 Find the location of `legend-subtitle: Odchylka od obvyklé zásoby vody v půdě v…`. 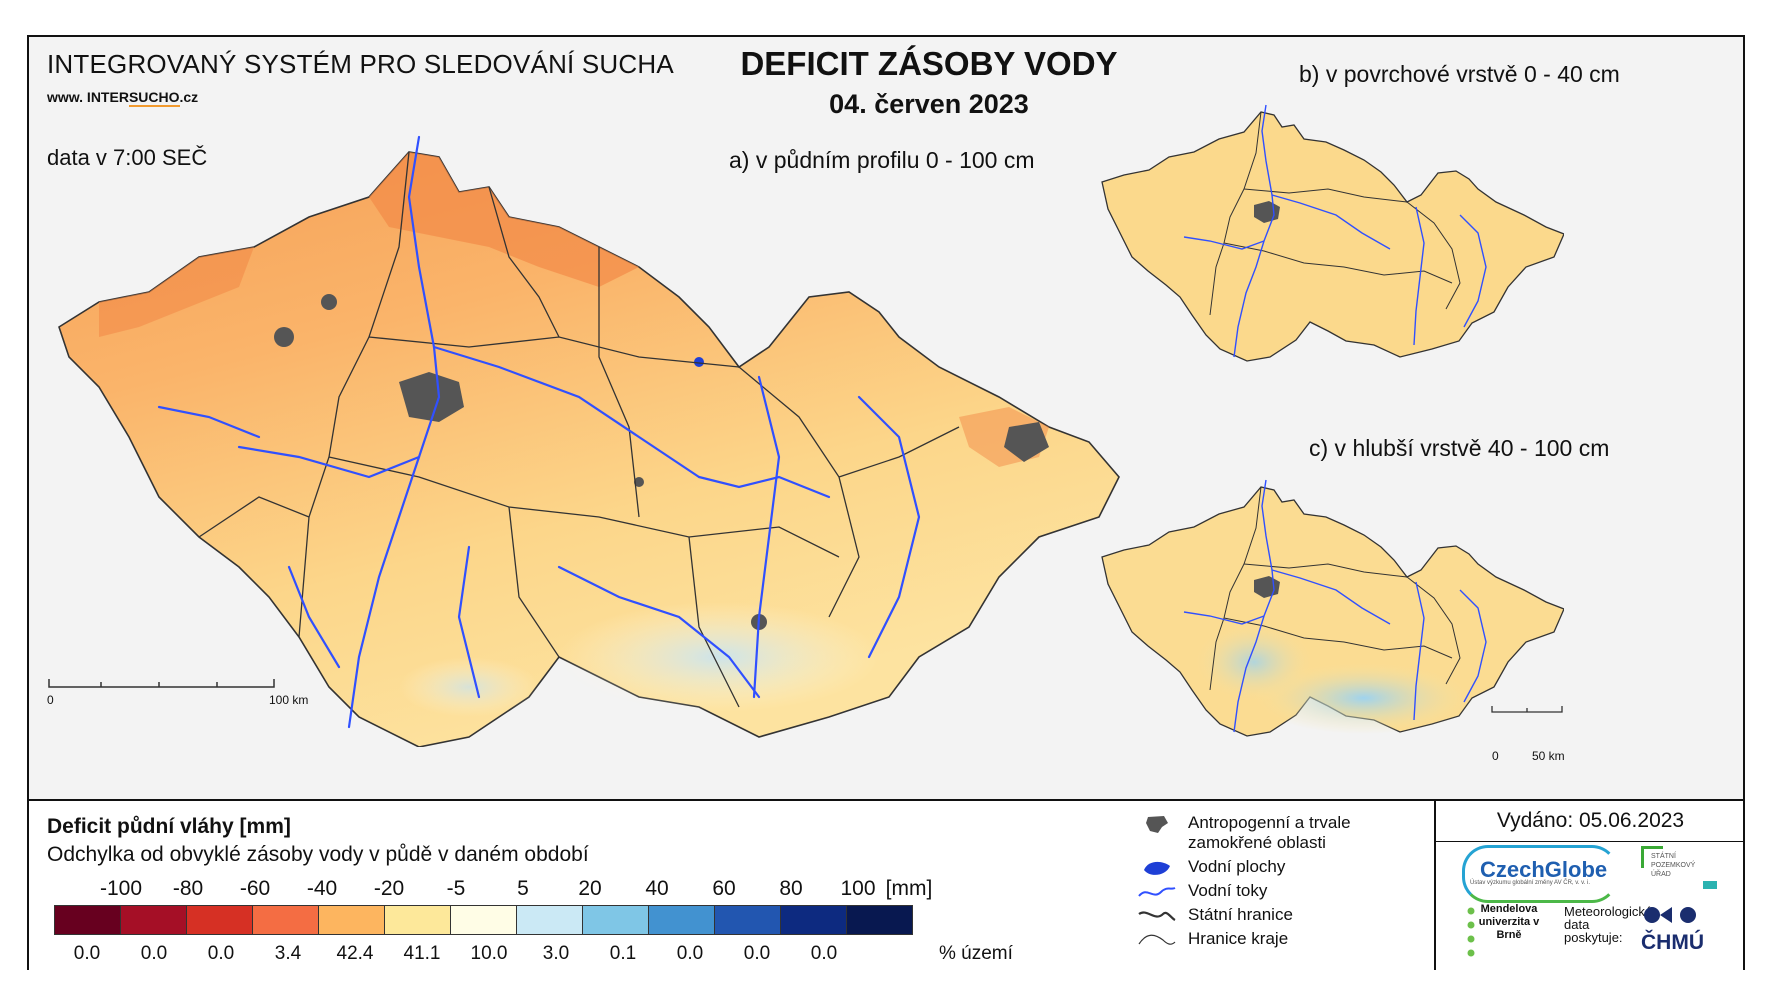

legend-subtitle: Odchylka od obvyklé zásoby vody v půdě v… is located at coordinates (318, 854).